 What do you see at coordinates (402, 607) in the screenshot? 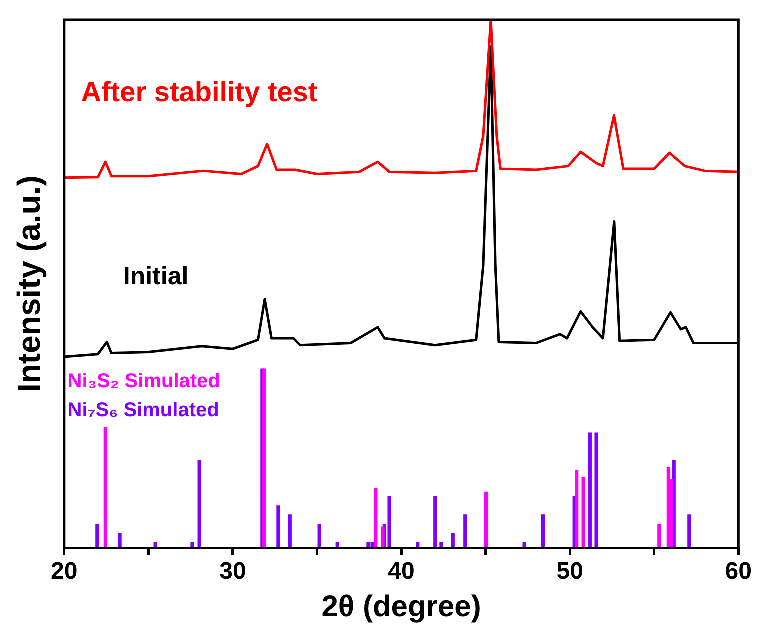
I see `x-axis-title: 2θ (degree)` at bounding box center [402, 607].